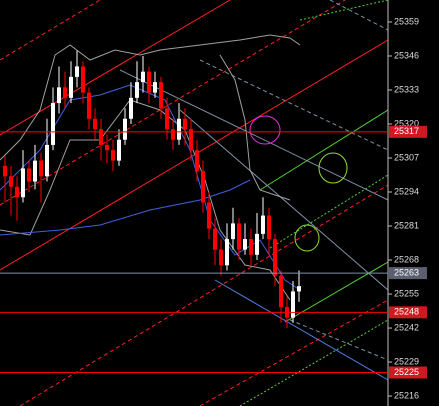 The image size is (439, 406). What do you see at coordinates (406, 225) in the screenshot?
I see `y-tick-label: 25281` at bounding box center [406, 225].